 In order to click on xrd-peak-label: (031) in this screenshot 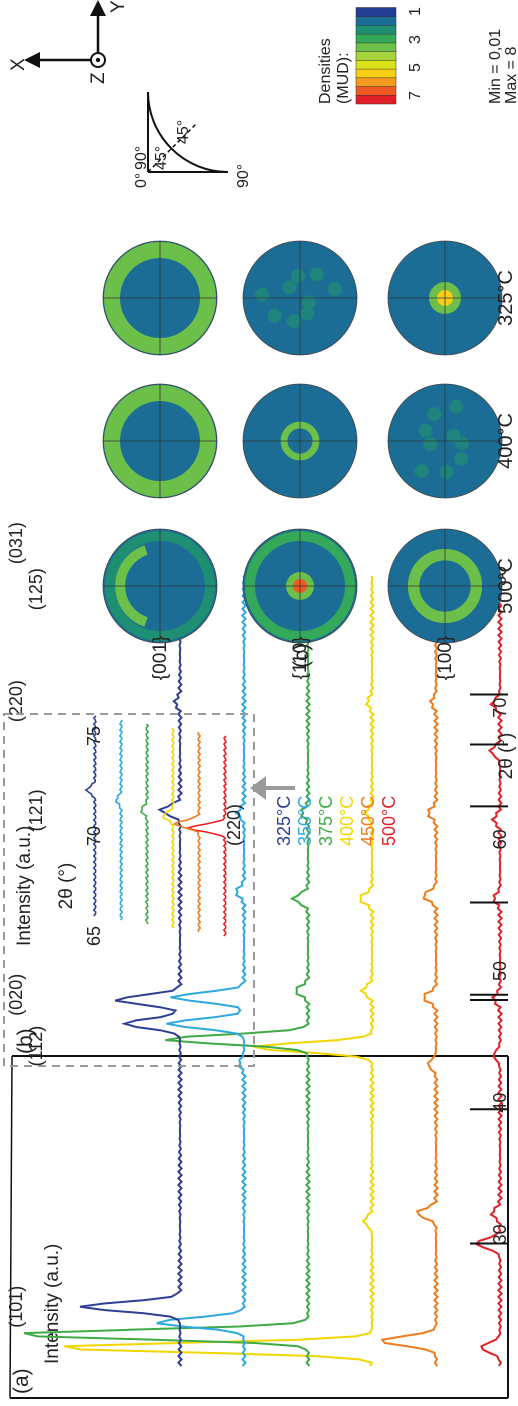, I will do `click(16, 543)`.